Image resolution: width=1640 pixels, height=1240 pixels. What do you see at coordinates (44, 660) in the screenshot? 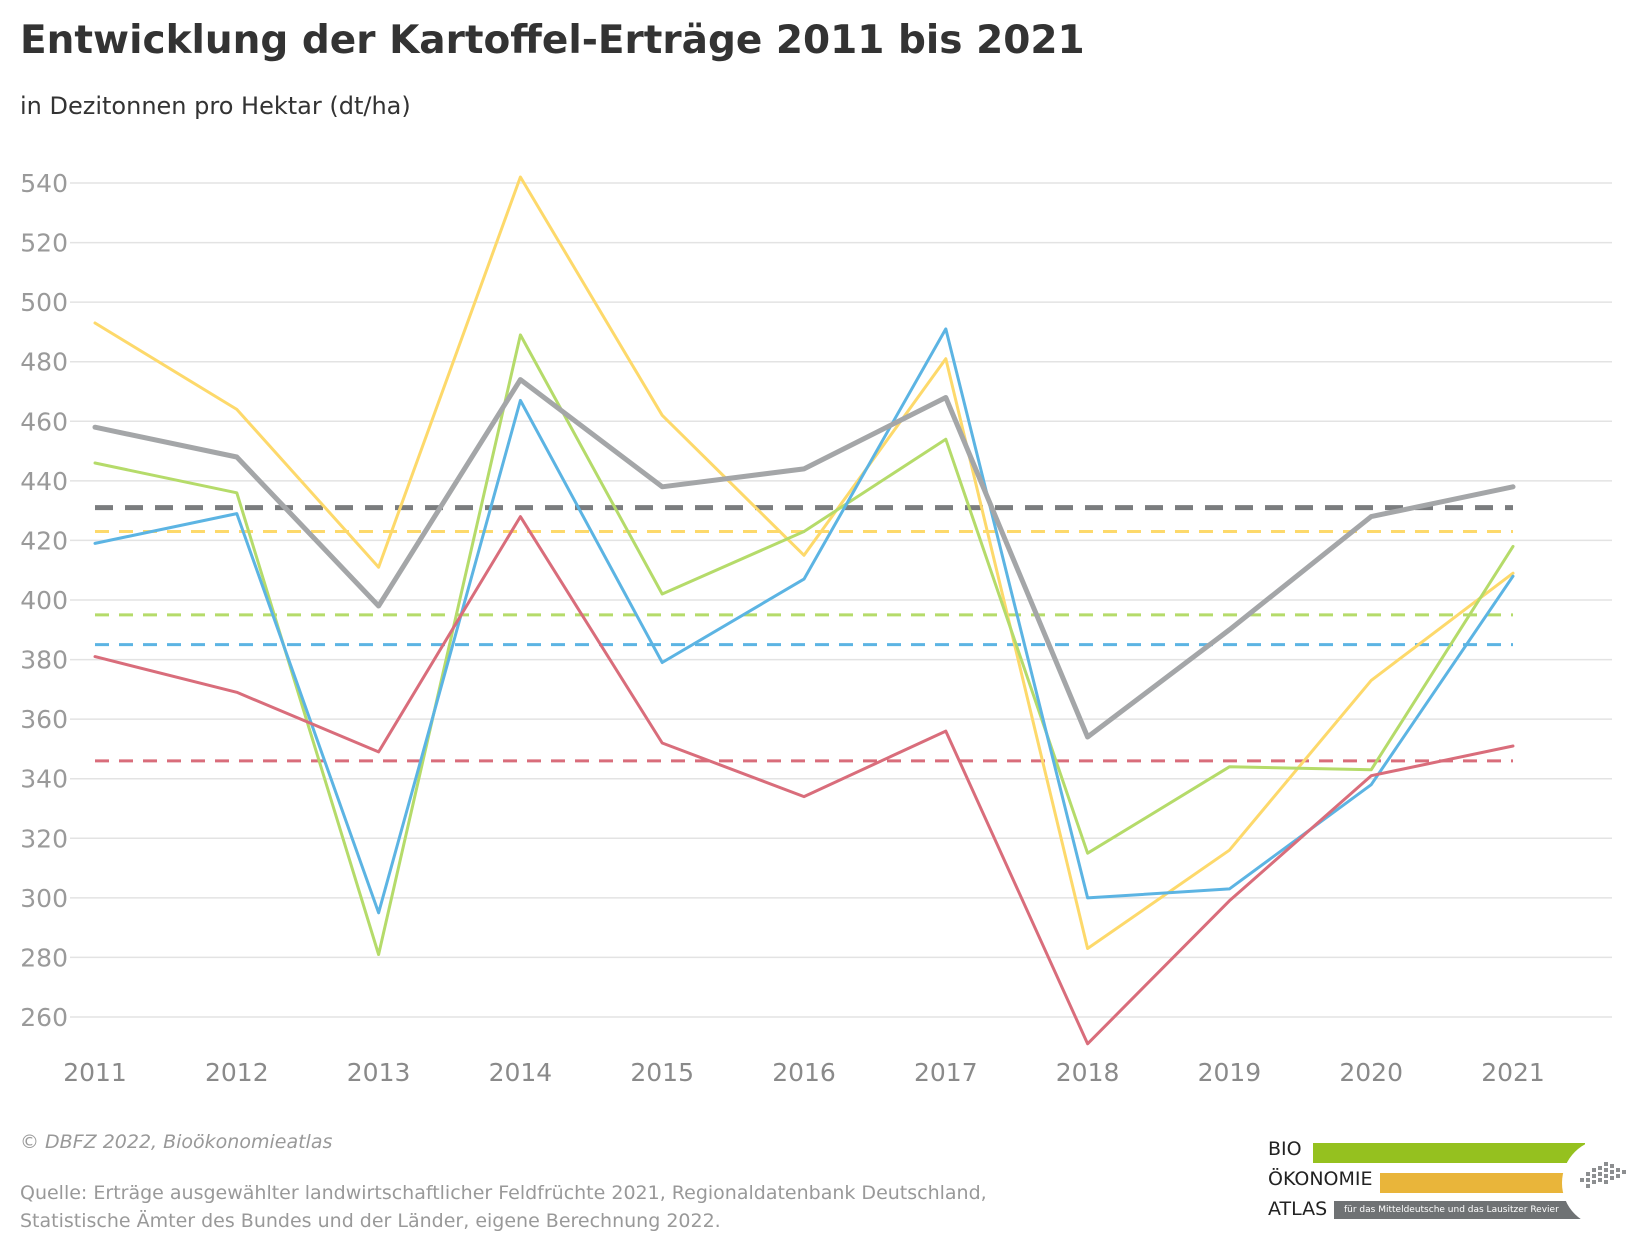
I see `y-tick-label-380: 380` at bounding box center [44, 660].